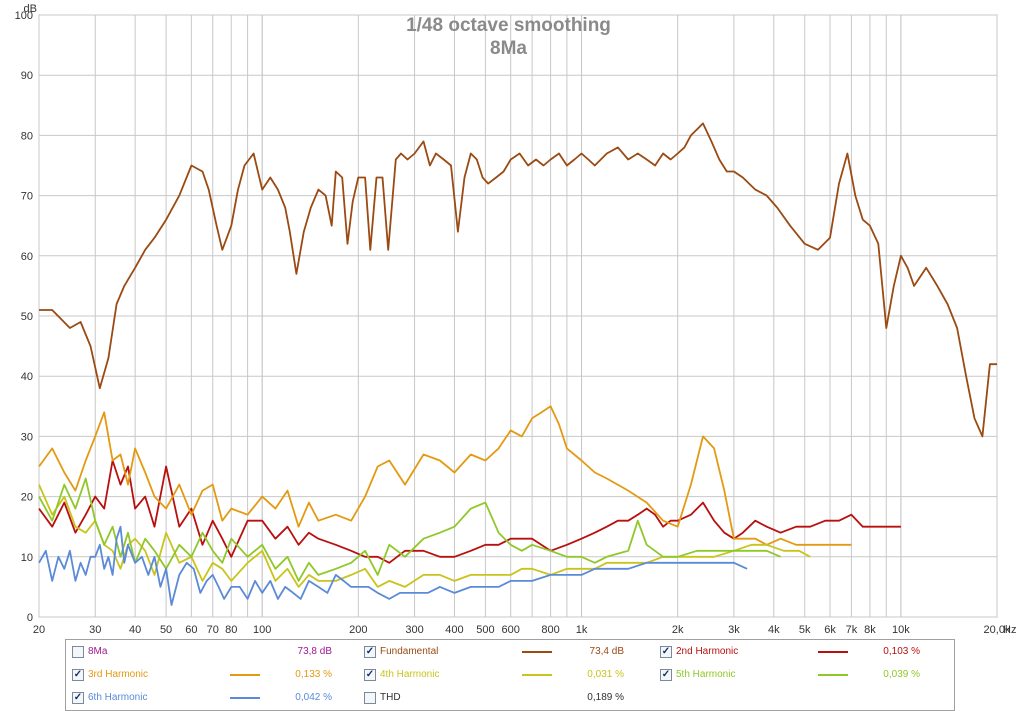  I want to click on legend-value: 0,189 %, so click(605, 697).